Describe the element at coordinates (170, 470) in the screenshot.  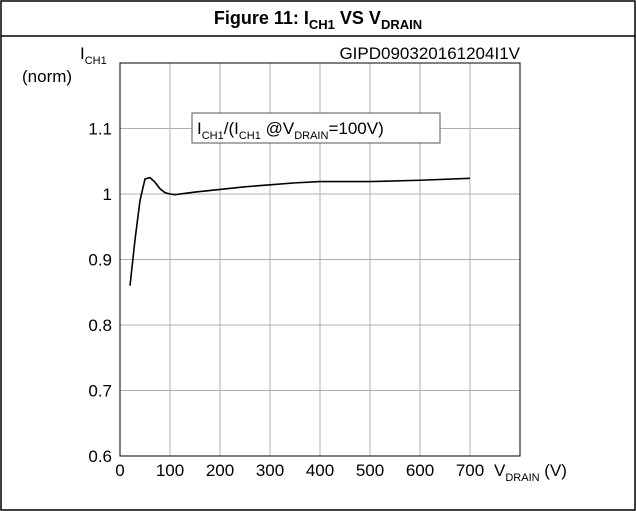
I see `x-tick-label: 100` at that location.